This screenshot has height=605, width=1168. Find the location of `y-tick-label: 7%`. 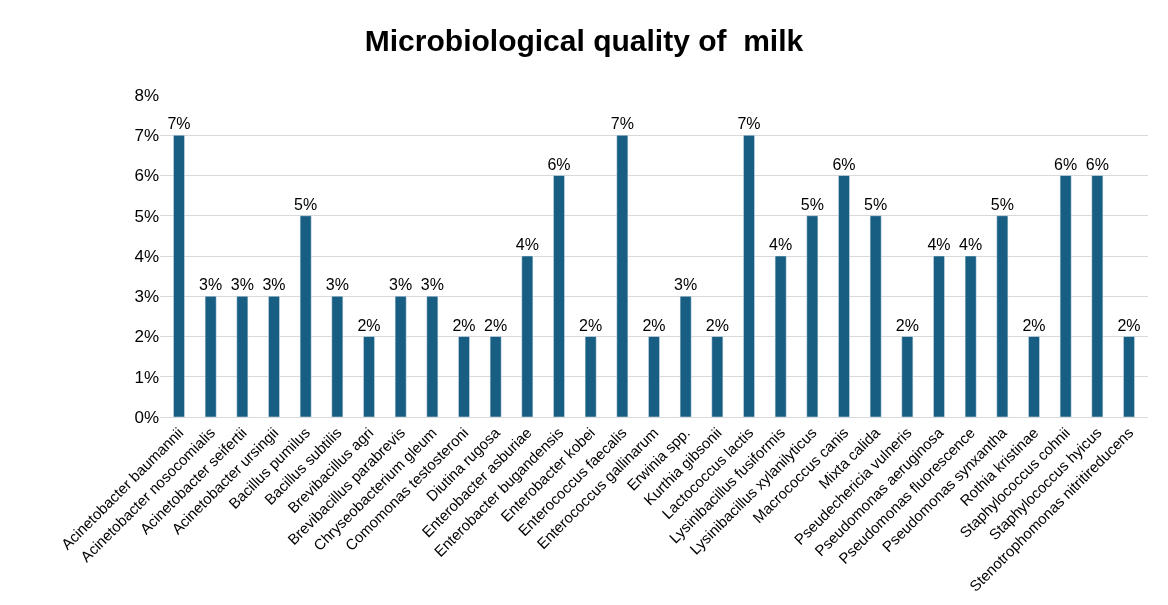

y-tick-label: 7% is located at coordinates (146, 136).